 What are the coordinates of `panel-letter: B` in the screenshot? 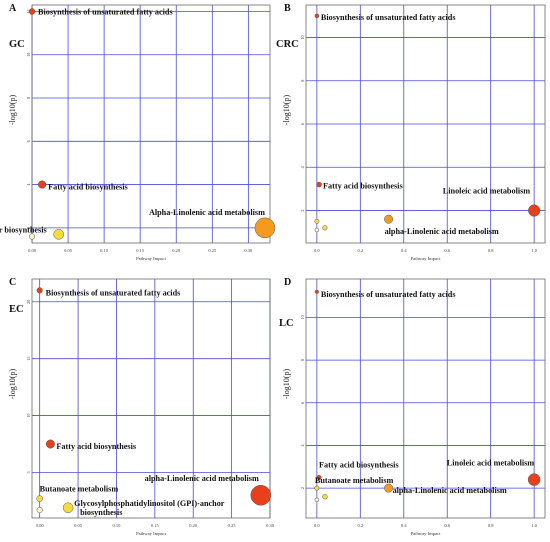 It's located at (287, 8).